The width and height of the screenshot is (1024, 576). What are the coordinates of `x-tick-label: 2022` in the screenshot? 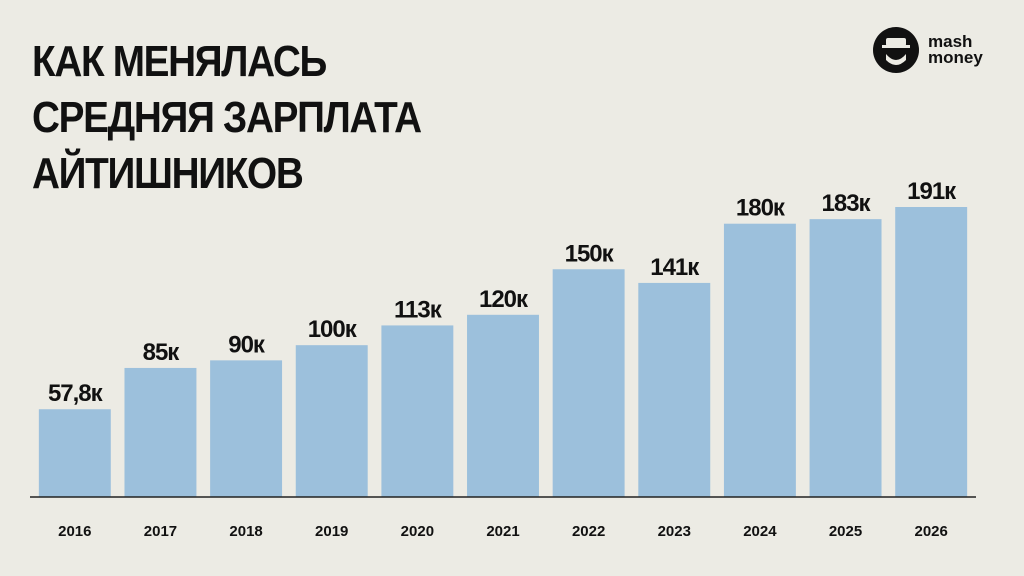 It's located at (588, 531).